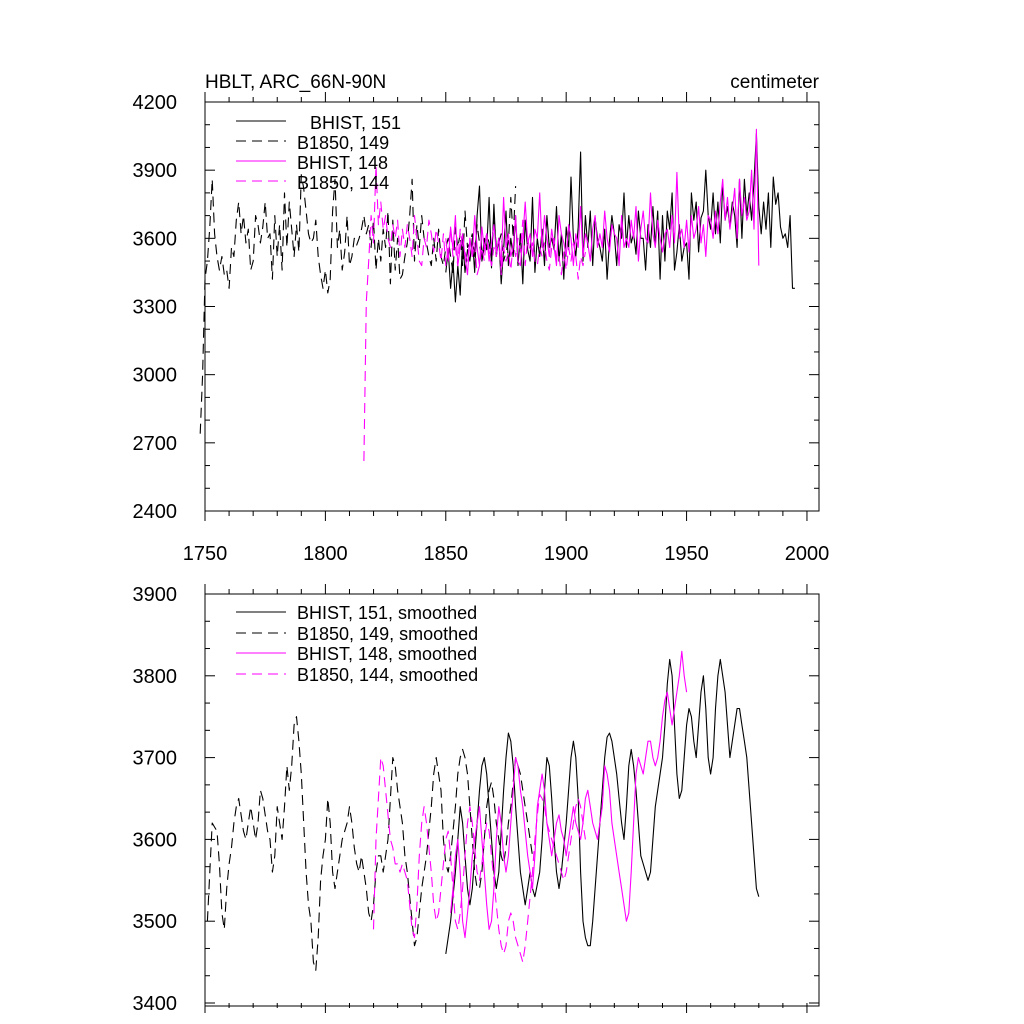  I want to click on top-y-tick-label-3600: 3600, so click(155, 239).